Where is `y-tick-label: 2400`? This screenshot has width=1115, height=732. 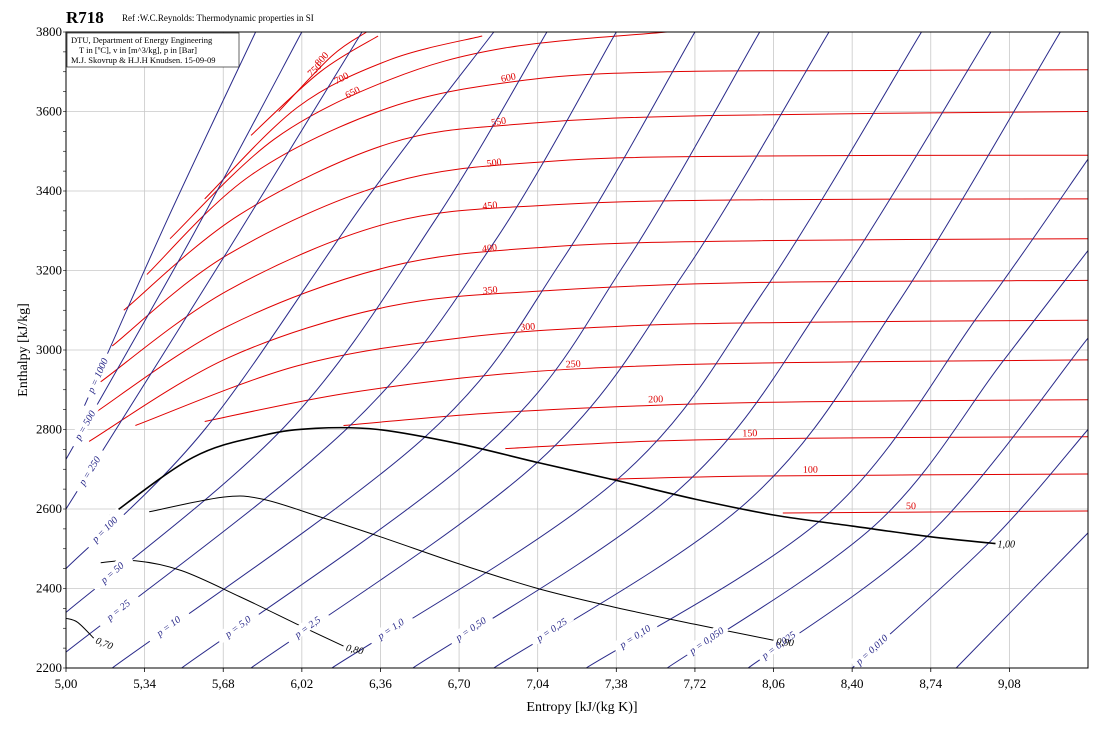 y-tick-label: 2400 is located at coordinates (49, 588).